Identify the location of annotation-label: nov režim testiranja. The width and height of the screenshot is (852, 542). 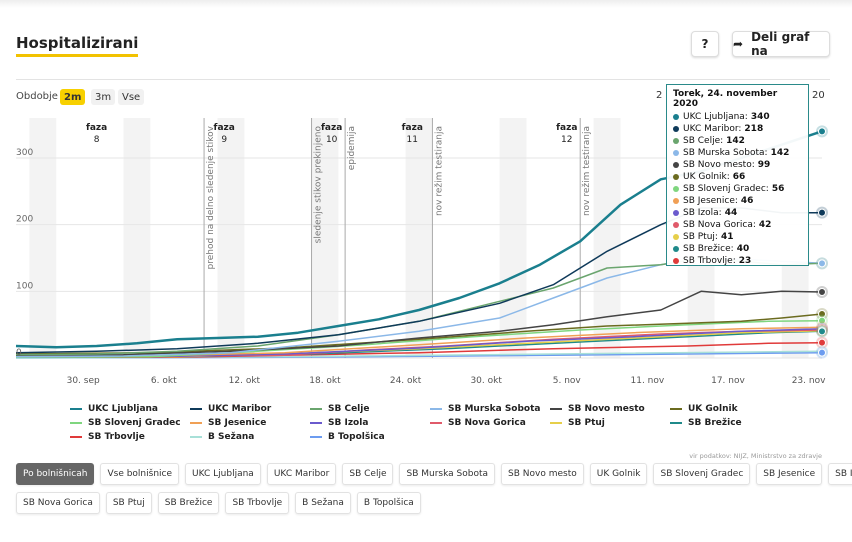
(439, 171).